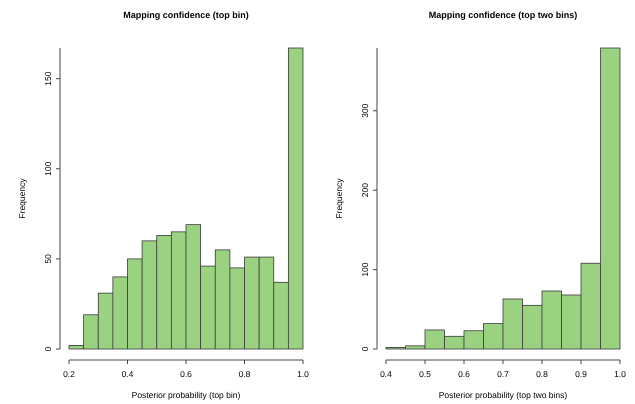 The height and width of the screenshot is (404, 635). Describe the element at coordinates (503, 15) in the screenshot. I see `chart-title: Mapping confidence (top two bins)` at that location.